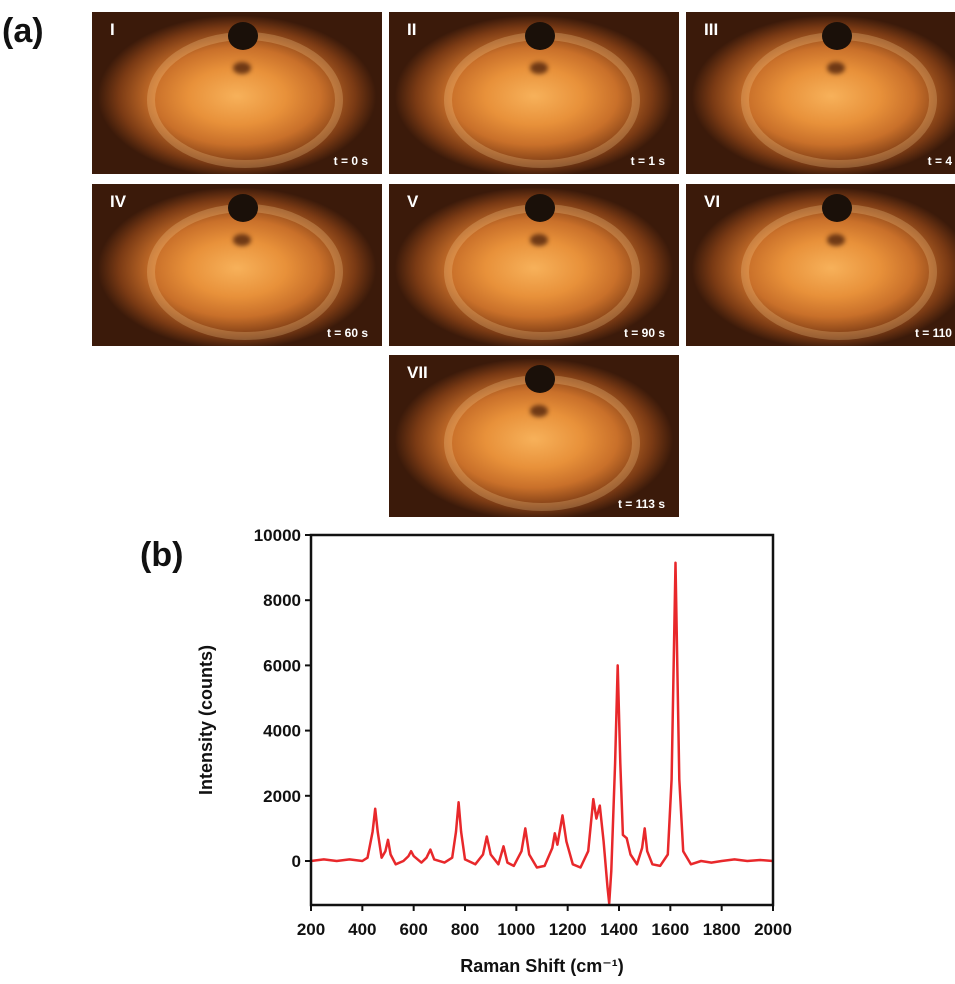 The height and width of the screenshot is (984, 955). I want to click on frame-label: I, so click(112, 29).